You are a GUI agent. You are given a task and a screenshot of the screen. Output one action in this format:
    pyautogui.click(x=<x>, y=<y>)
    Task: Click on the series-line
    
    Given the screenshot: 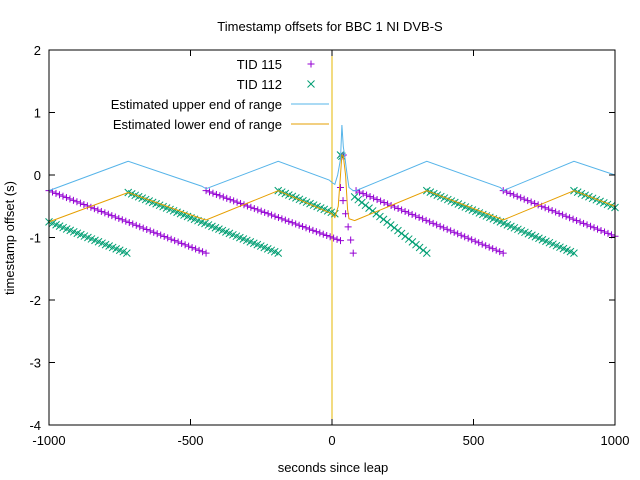 What is the action you would take?
    pyautogui.click(x=332, y=158)
    